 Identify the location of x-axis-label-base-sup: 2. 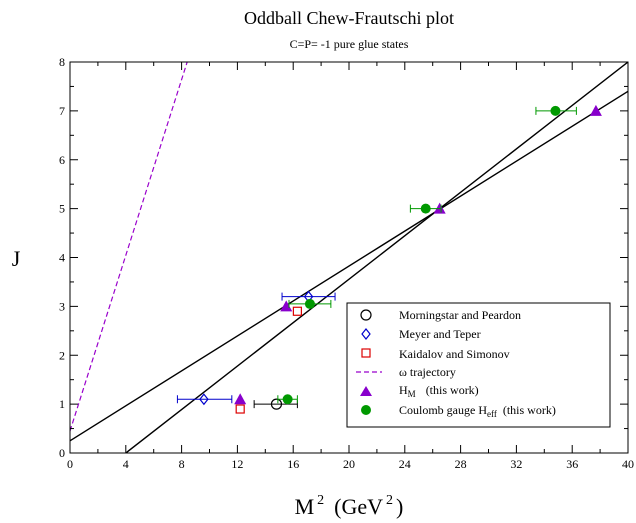
(320, 500).